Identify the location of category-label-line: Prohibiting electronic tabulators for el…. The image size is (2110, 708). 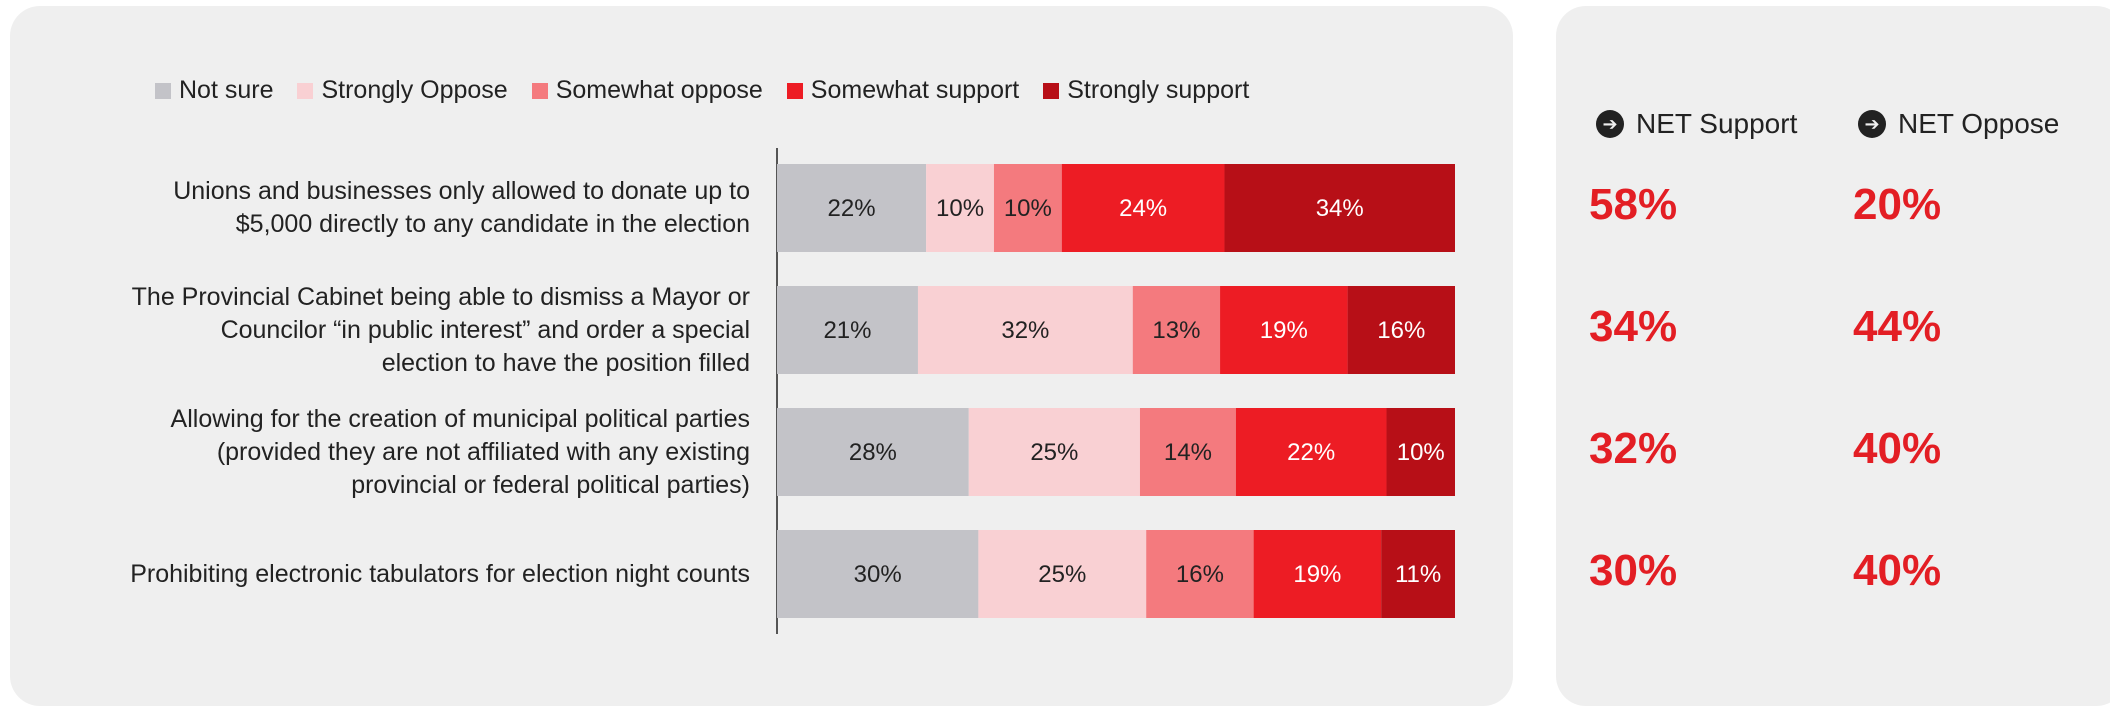
(440, 573).